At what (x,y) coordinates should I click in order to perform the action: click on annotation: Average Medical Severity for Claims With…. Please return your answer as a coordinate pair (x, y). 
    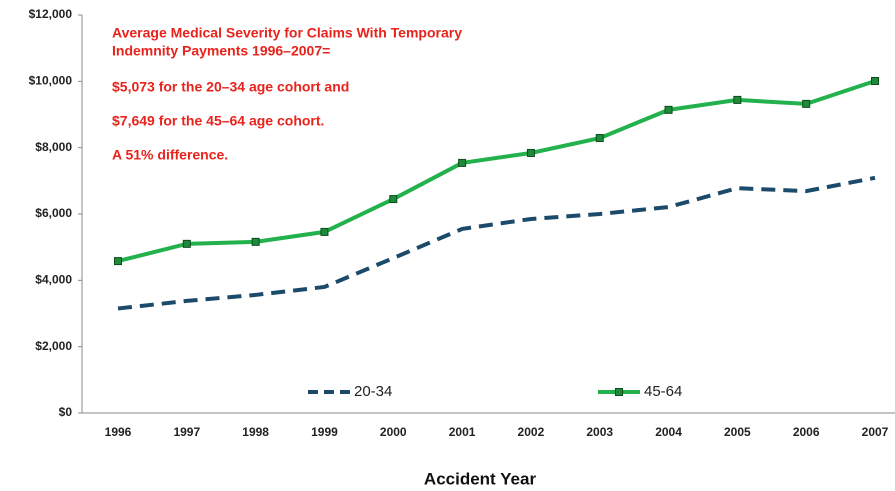
    Looking at the image, I should click on (287, 33).